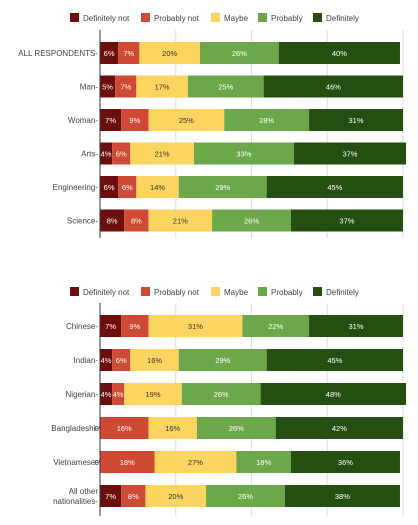  I want to click on data-label: 17%, so click(162, 87).